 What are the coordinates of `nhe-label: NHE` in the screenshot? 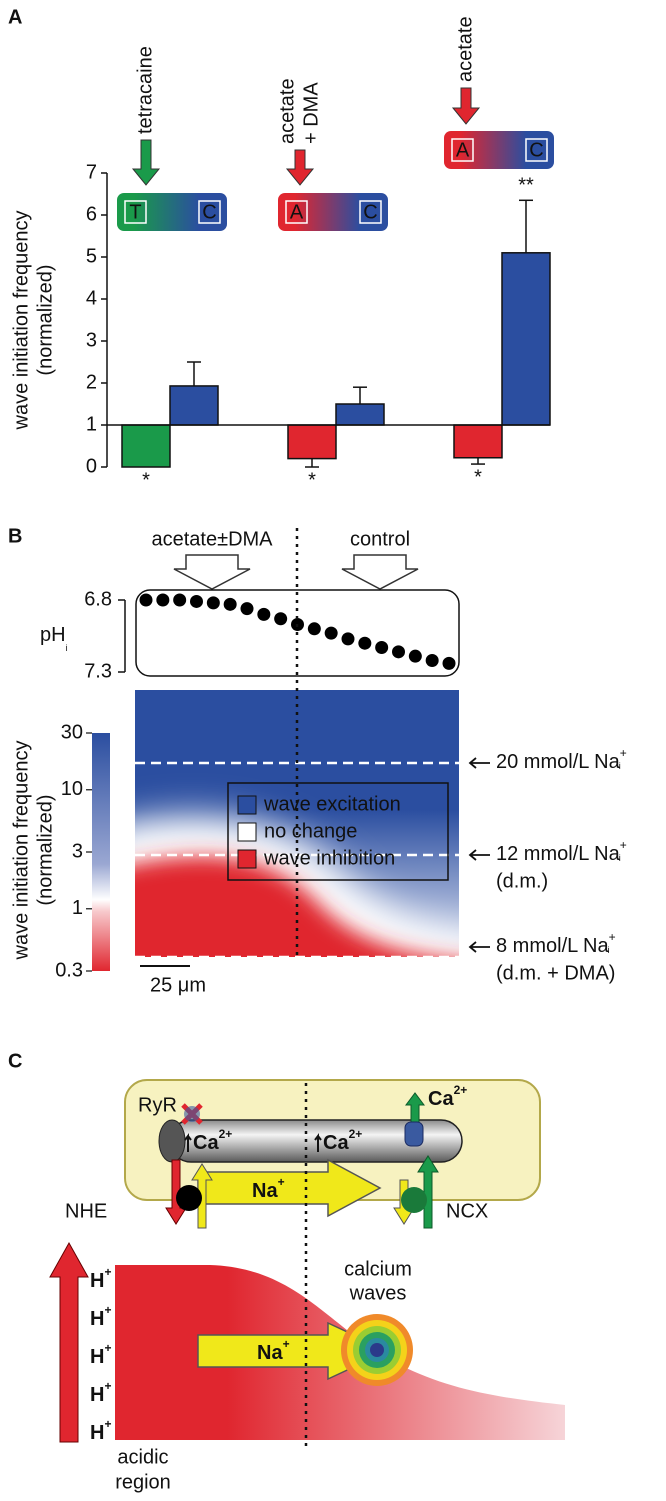 It's located at (86, 1211).